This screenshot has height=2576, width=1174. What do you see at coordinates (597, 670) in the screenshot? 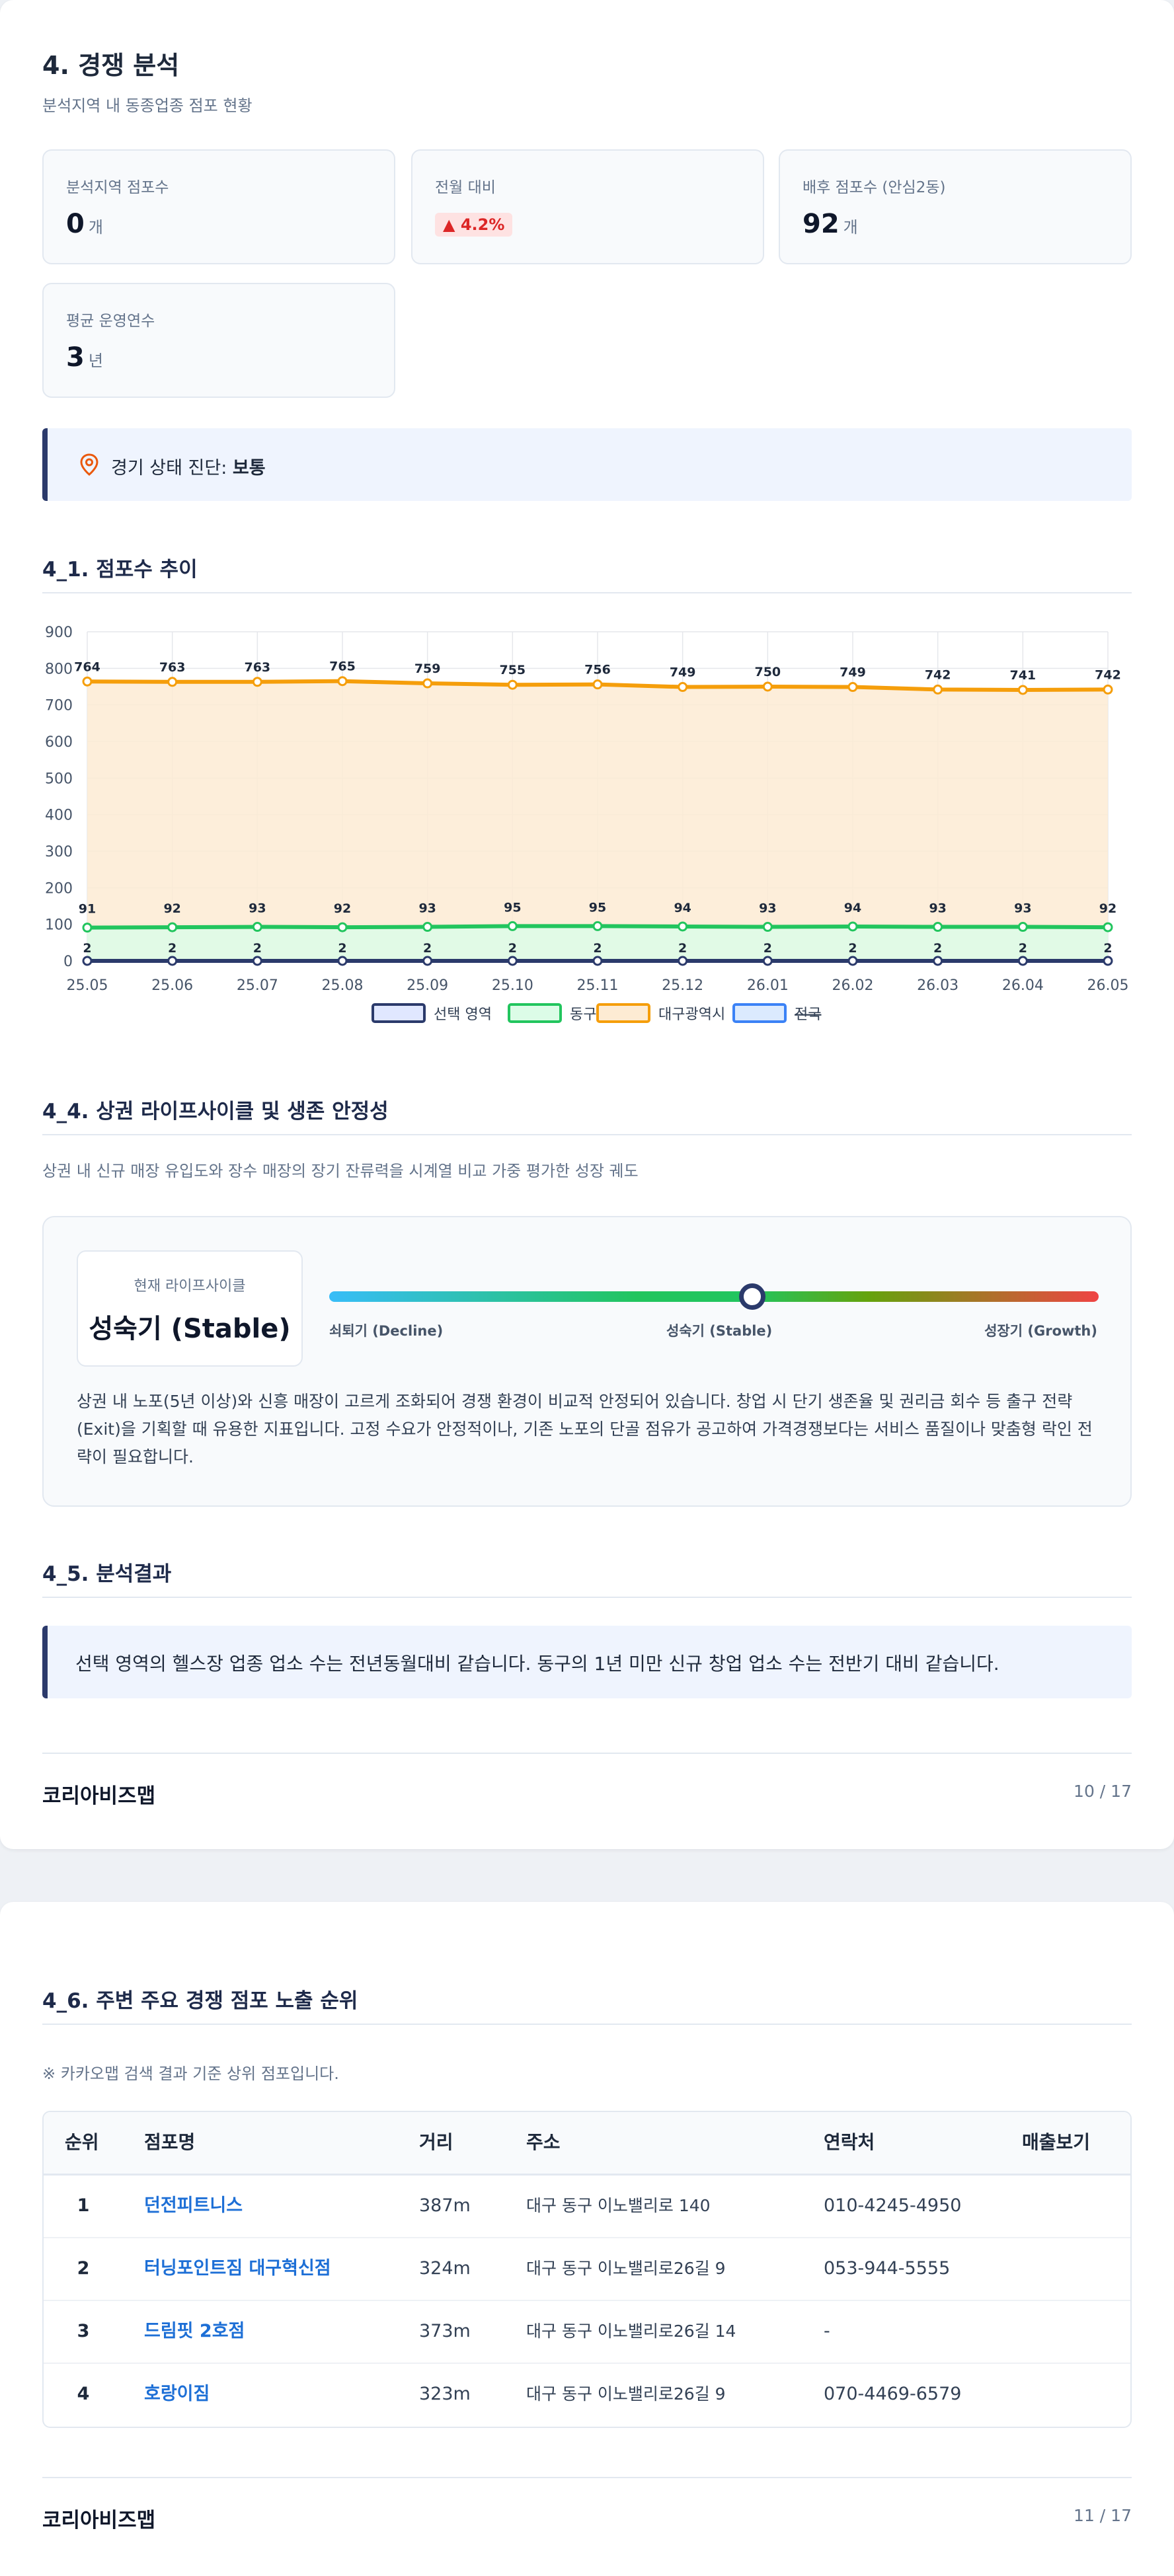
I see `data-label: 756` at bounding box center [597, 670].